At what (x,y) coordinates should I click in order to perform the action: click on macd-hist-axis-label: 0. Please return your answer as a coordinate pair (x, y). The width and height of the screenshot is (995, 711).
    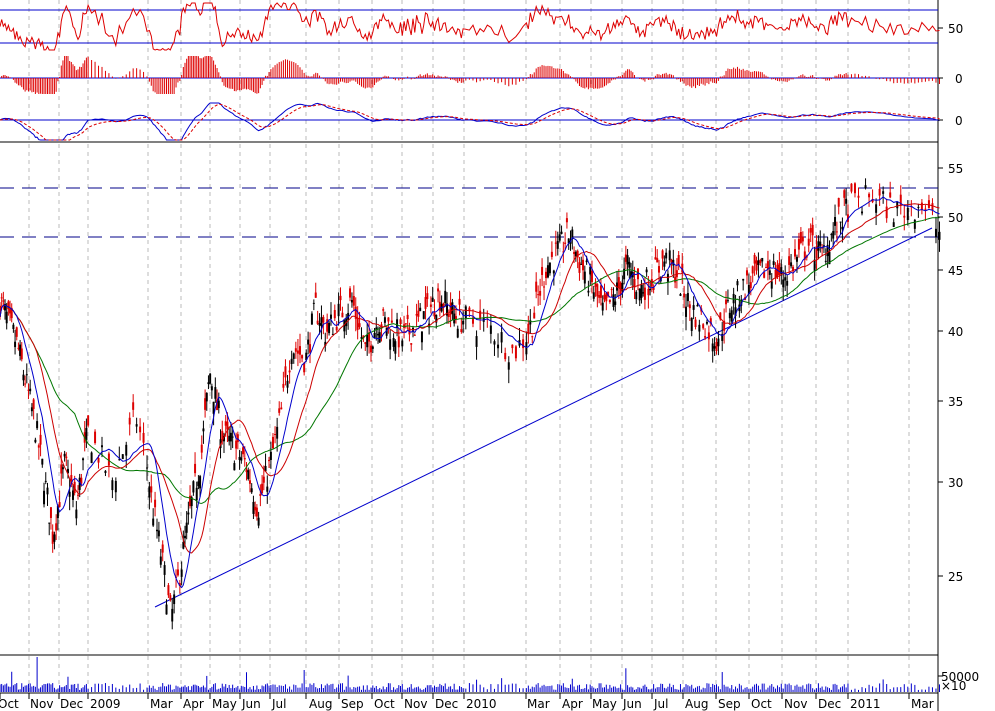
    Looking at the image, I should click on (959, 79).